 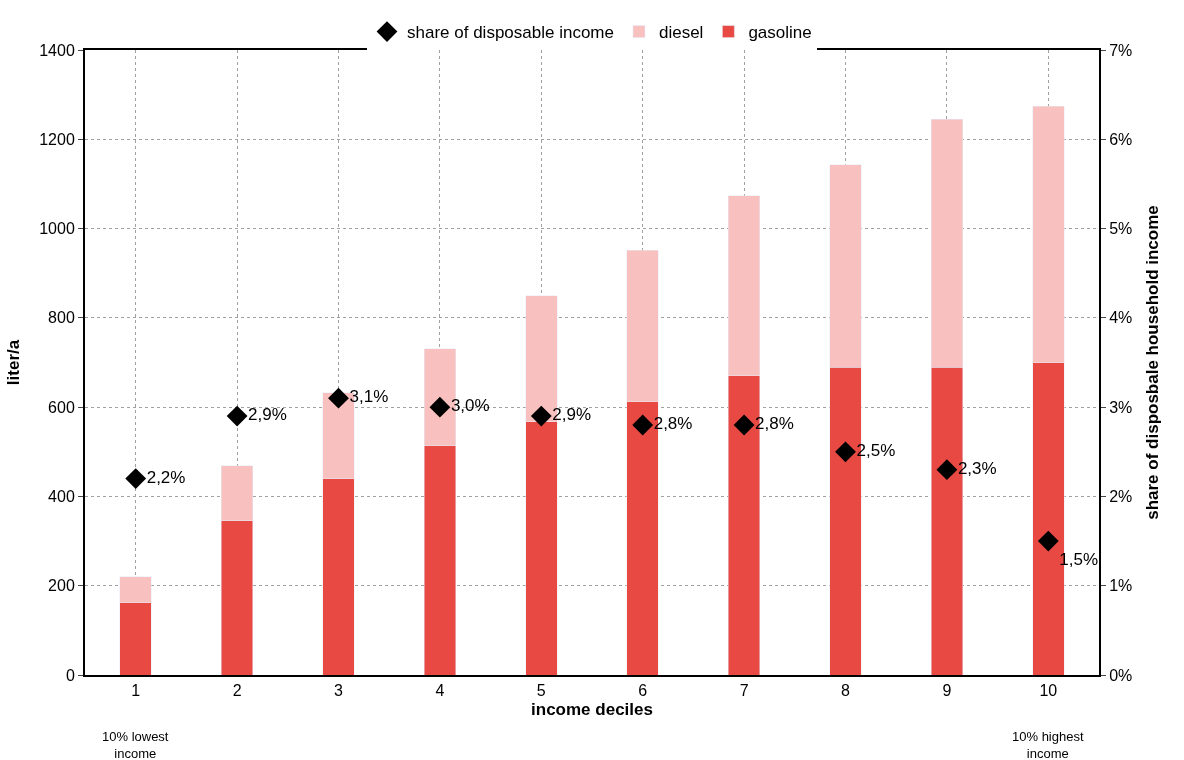 What do you see at coordinates (947, 691) in the screenshot?
I see `x-tick-label: 9` at bounding box center [947, 691].